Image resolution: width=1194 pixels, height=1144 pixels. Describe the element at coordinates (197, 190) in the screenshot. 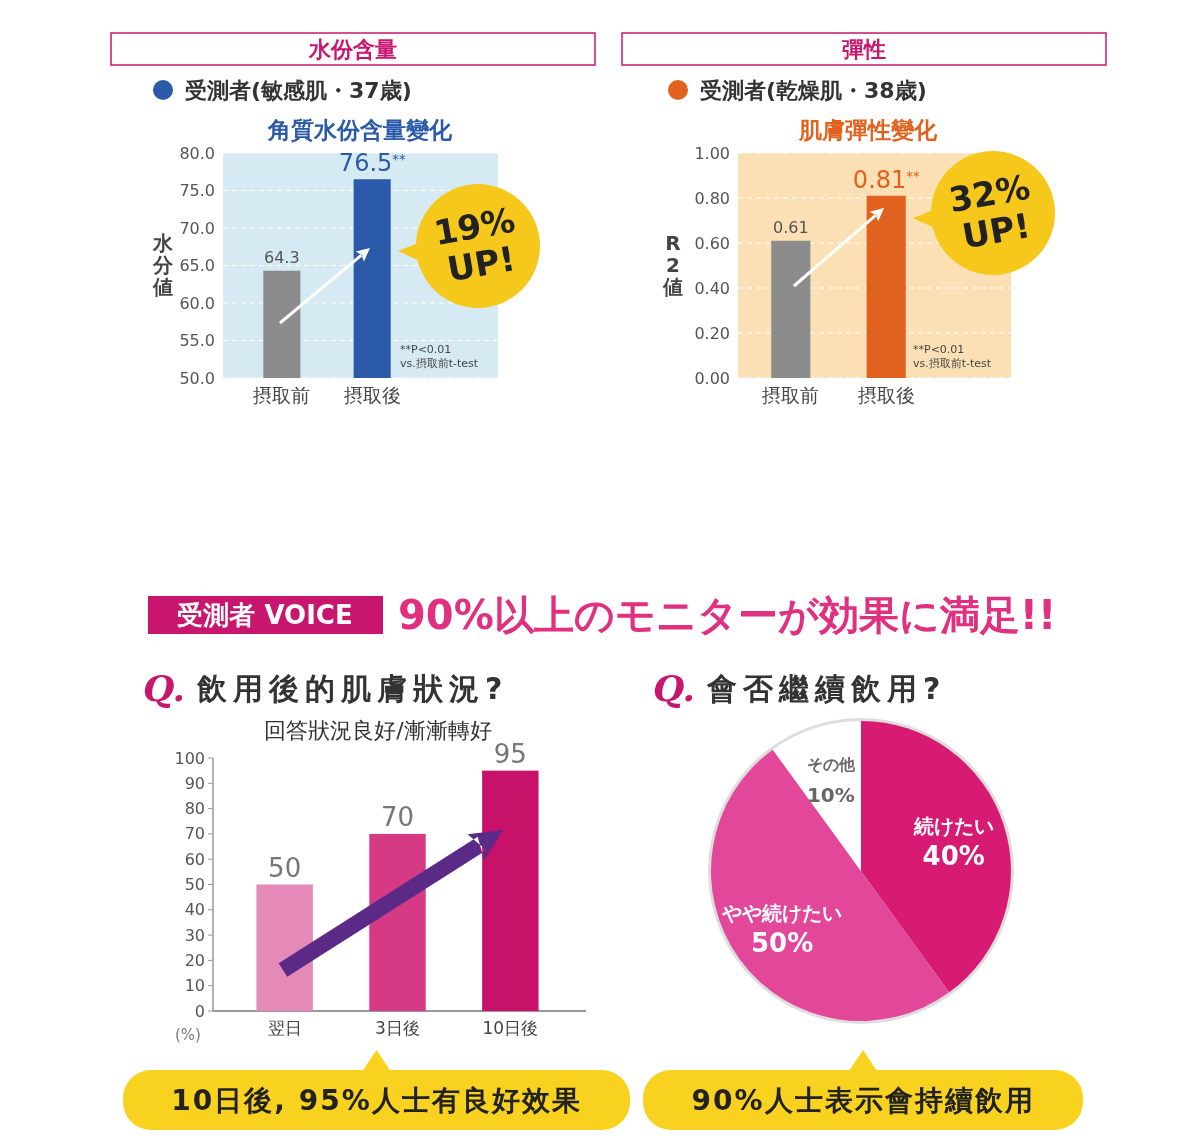

I see `y-tick-label: 75.0` at that location.